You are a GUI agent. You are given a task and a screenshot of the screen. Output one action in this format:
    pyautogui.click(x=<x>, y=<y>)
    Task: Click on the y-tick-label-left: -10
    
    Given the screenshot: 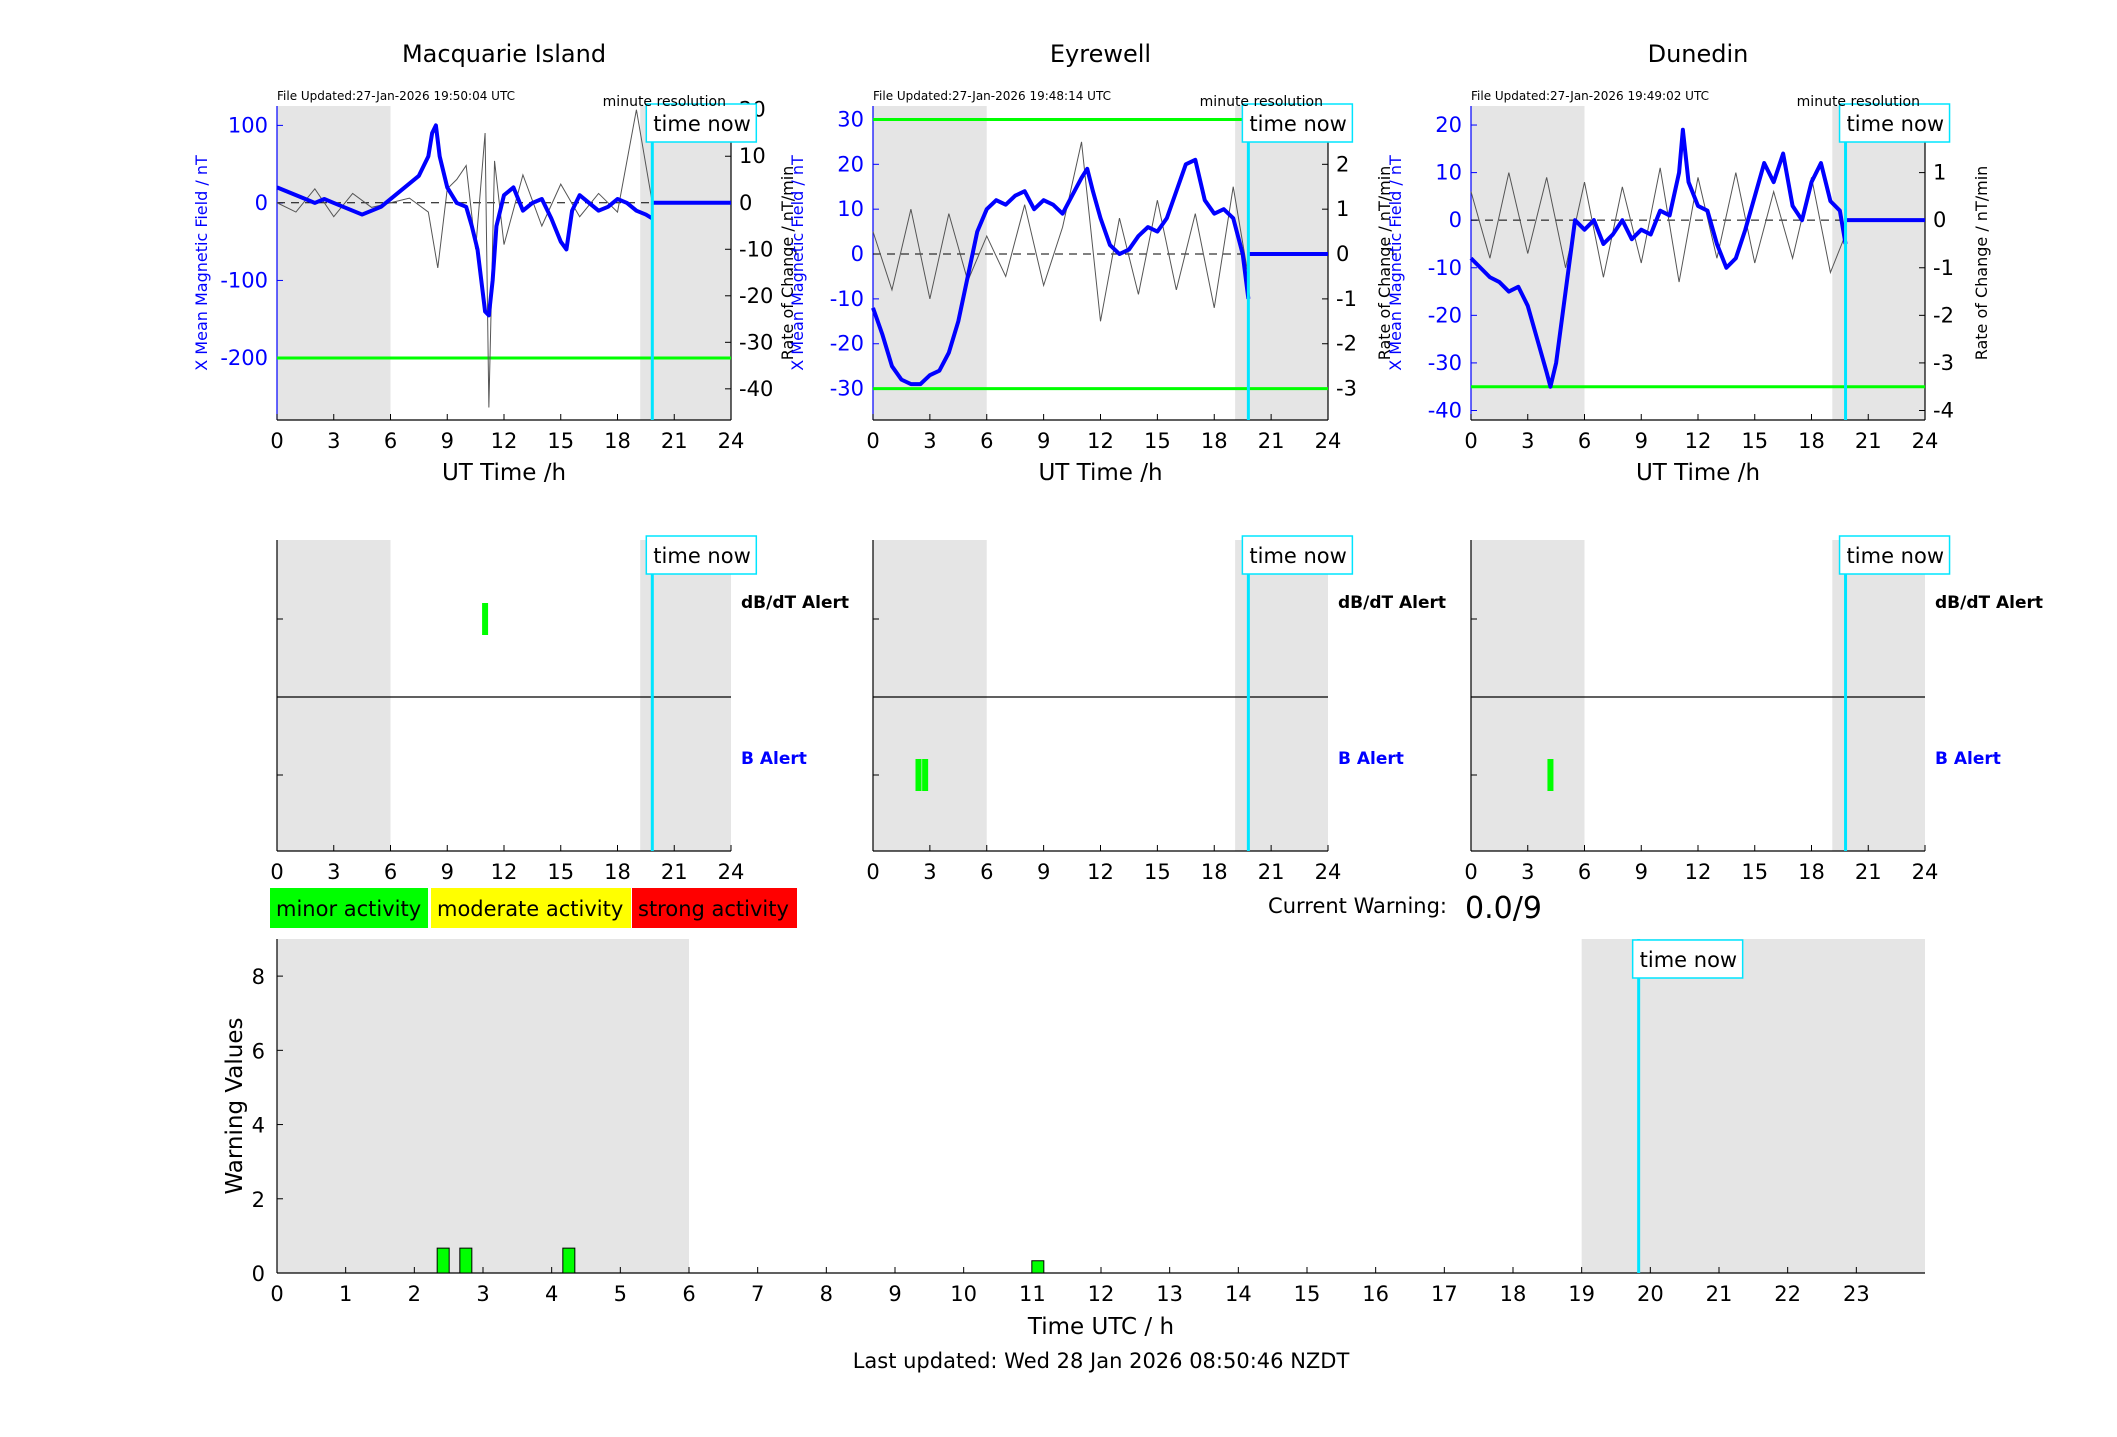 What is the action you would take?
    pyautogui.click(x=847, y=299)
    